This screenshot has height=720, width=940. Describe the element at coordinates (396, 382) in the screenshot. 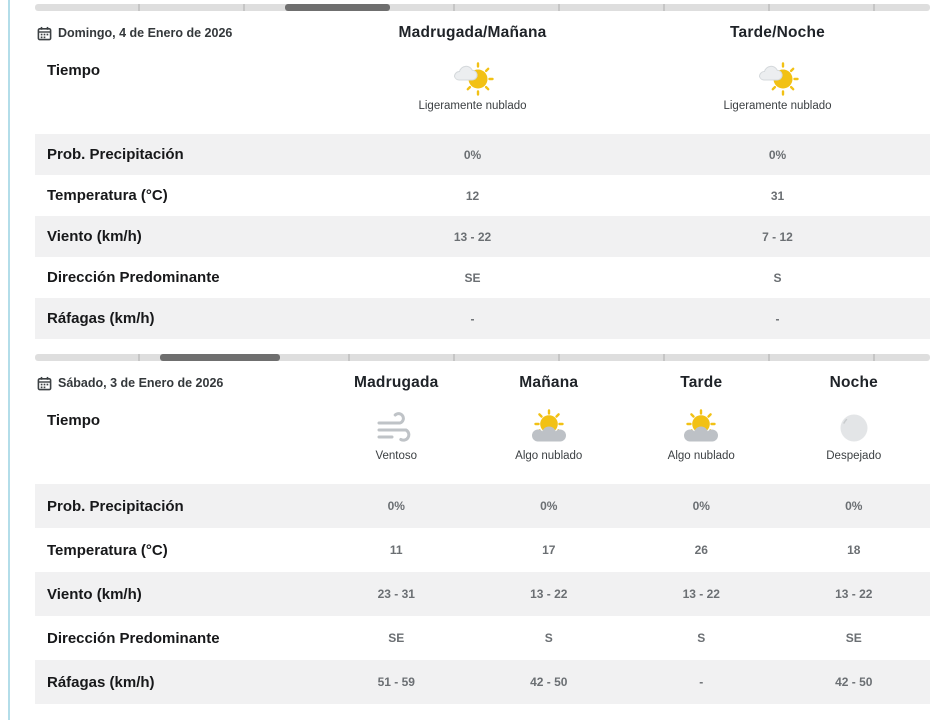

I see `column-header-madrugada: Madrugada` at that location.